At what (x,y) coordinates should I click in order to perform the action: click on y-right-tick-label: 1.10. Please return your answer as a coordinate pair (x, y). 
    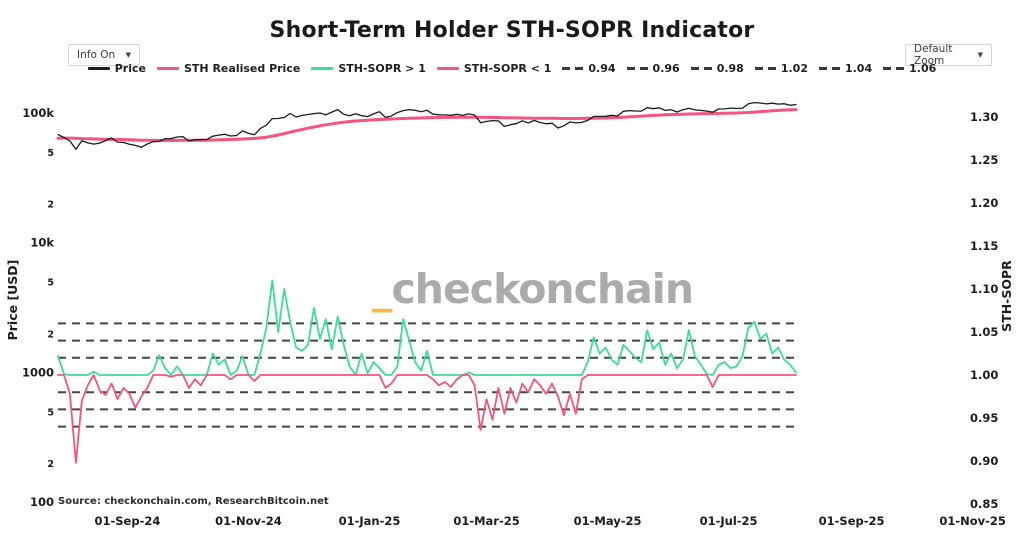
    Looking at the image, I should click on (984, 289).